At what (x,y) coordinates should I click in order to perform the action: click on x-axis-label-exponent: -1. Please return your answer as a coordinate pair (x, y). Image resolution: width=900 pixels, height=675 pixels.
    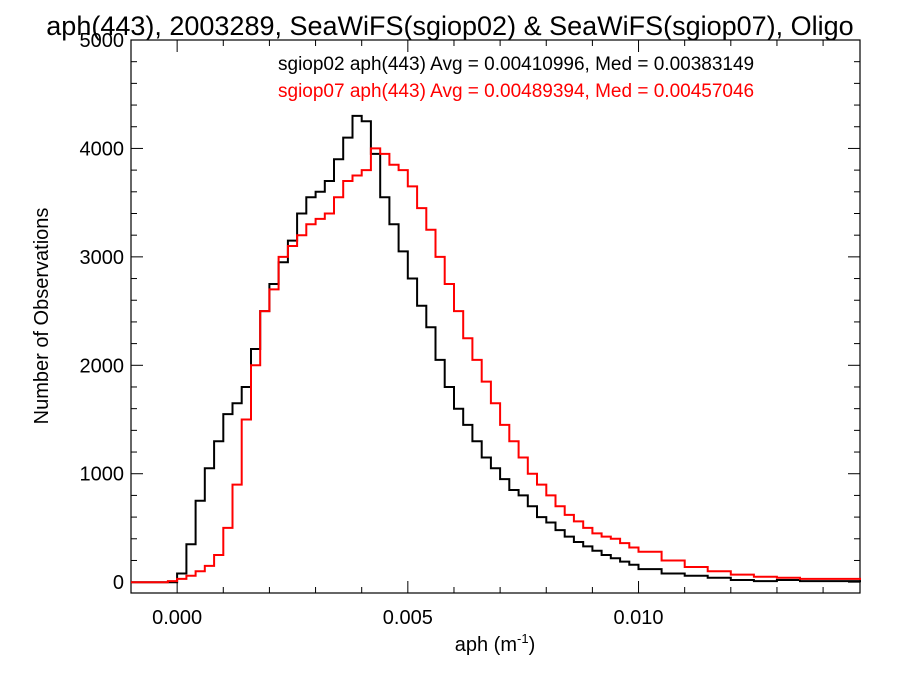
    Looking at the image, I should click on (523, 638).